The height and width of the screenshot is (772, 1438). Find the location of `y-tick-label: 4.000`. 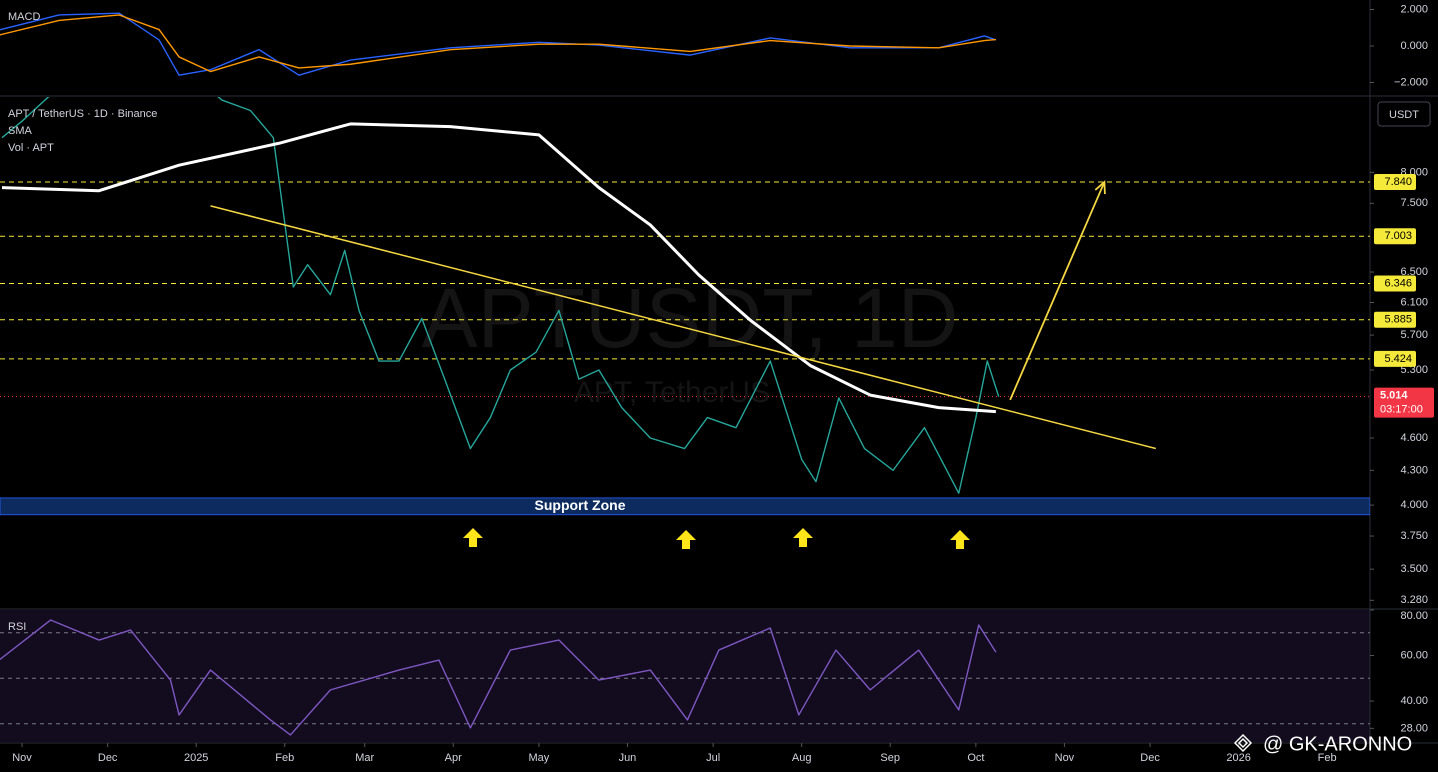

y-tick-label: 4.000 is located at coordinates (1414, 505).